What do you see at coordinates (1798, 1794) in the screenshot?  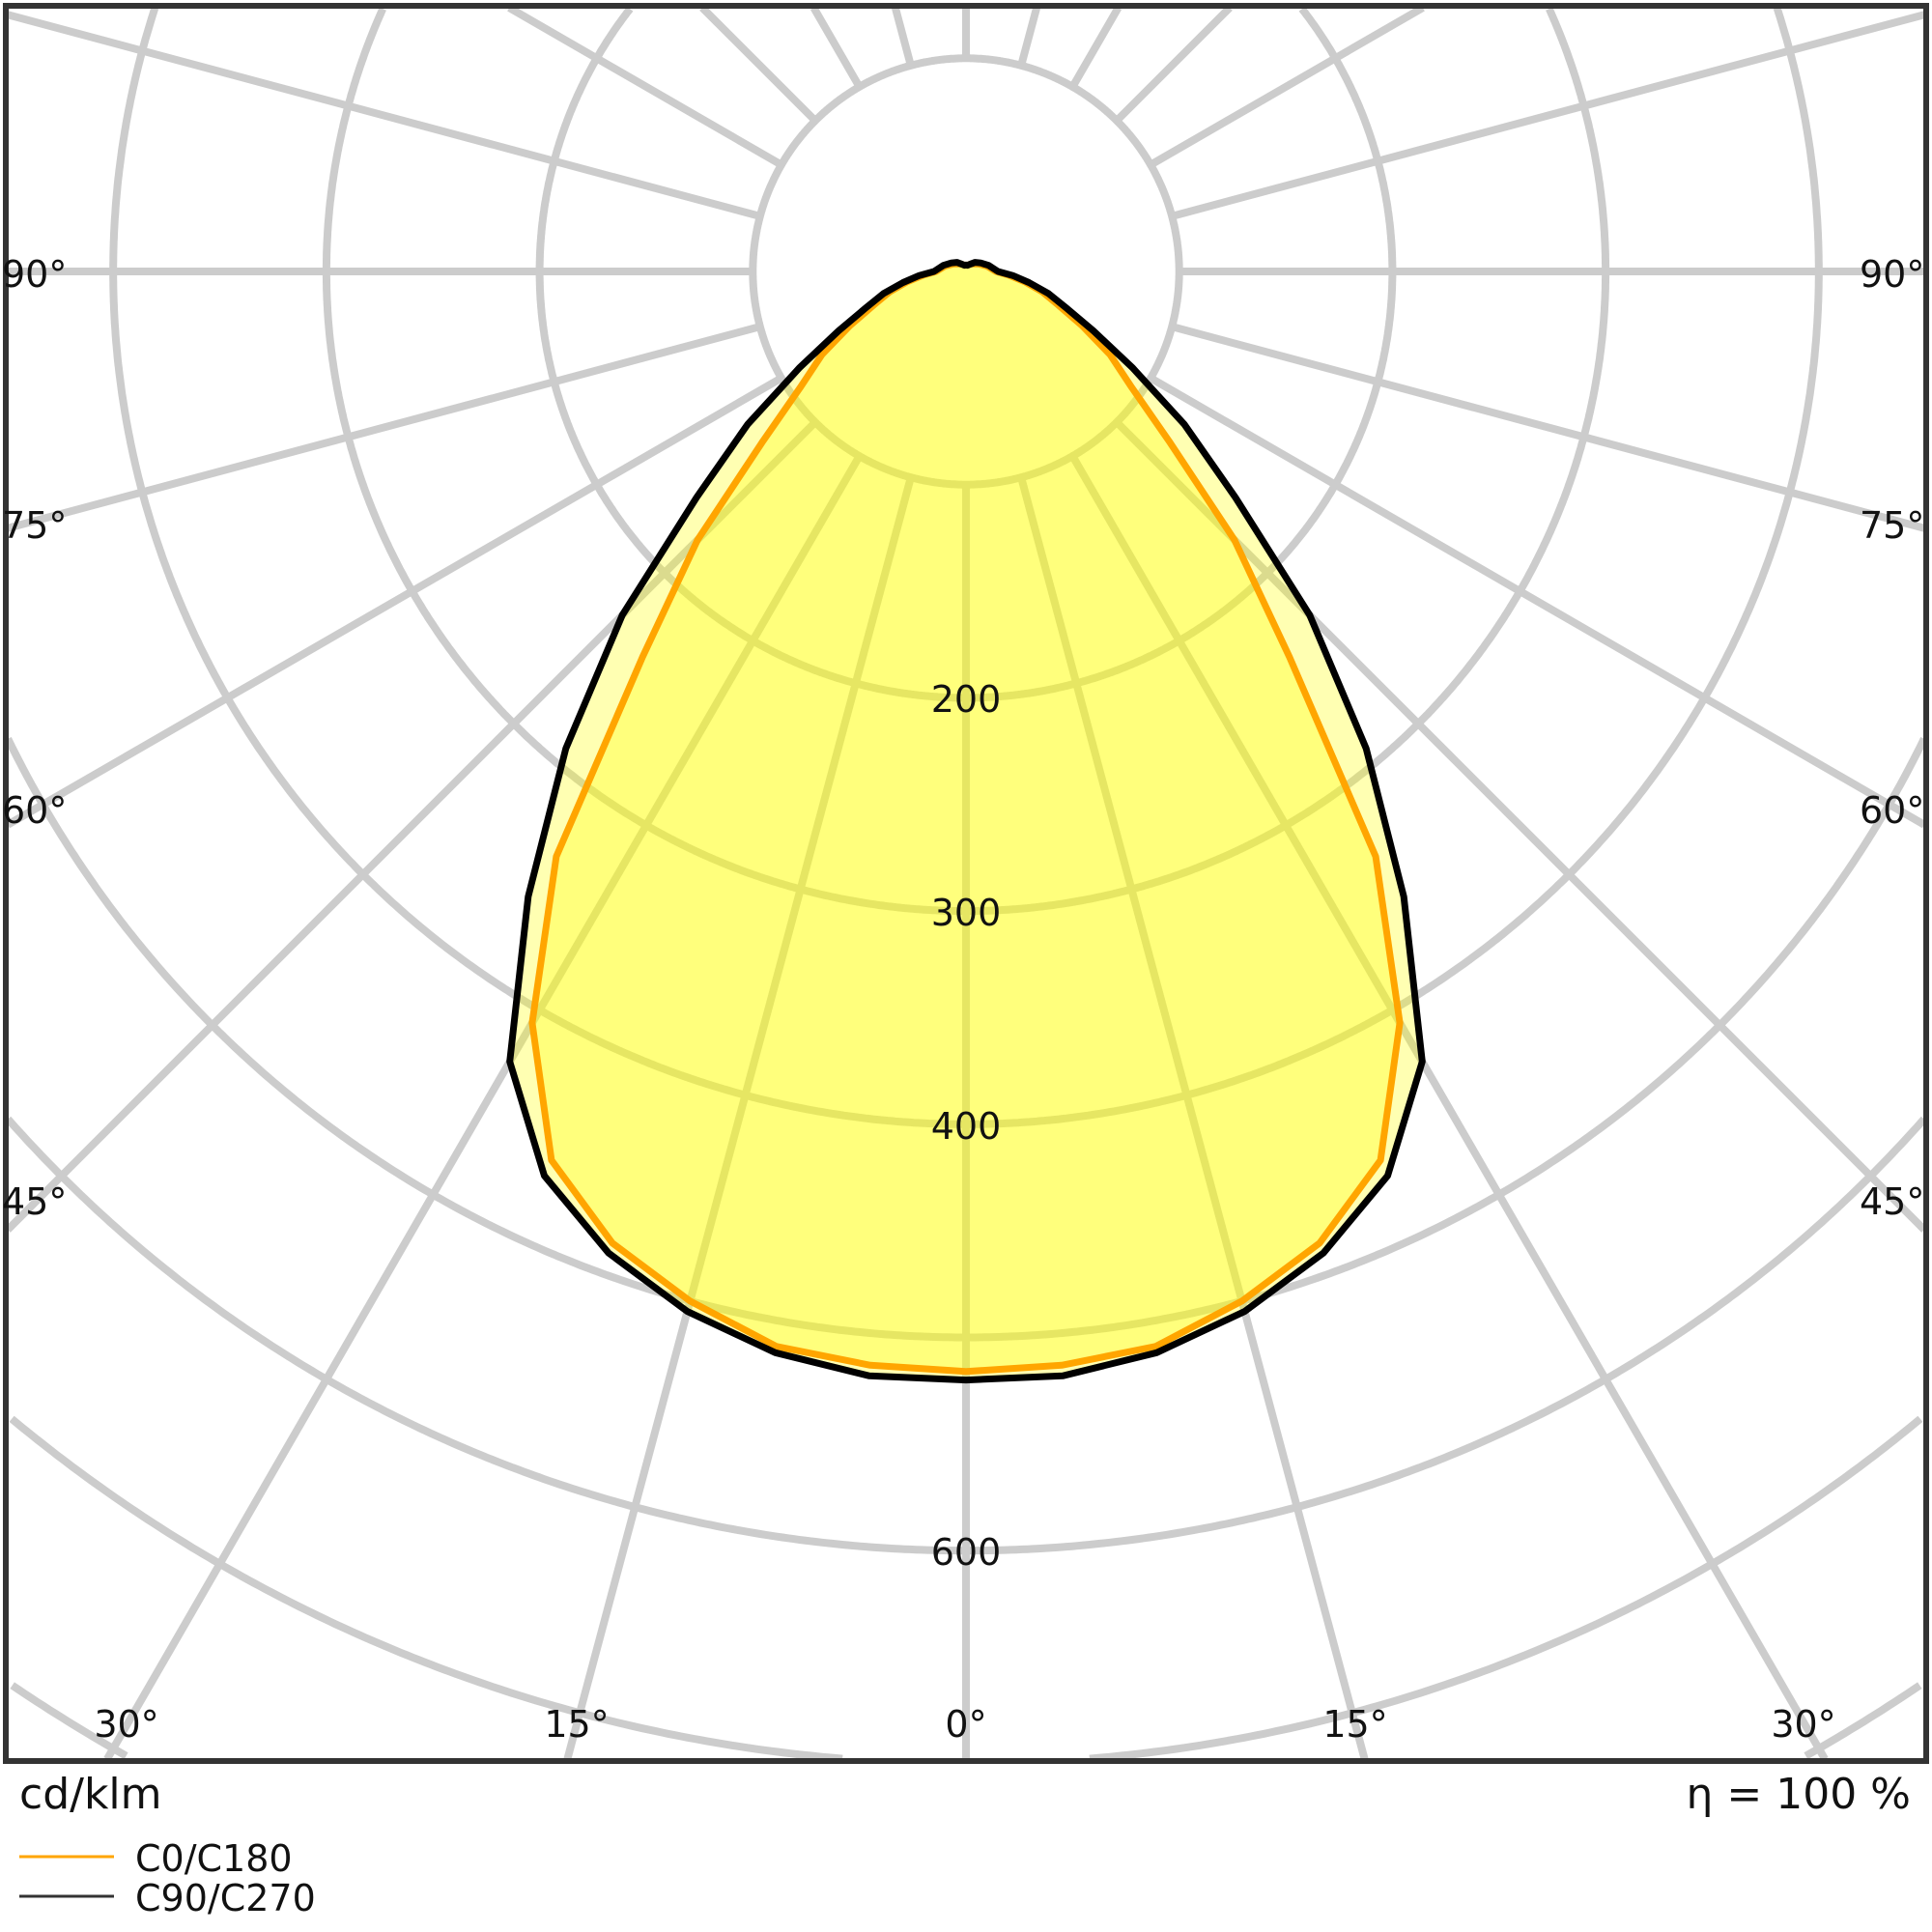 I see `efficiency-label: η = 100 %` at bounding box center [1798, 1794].